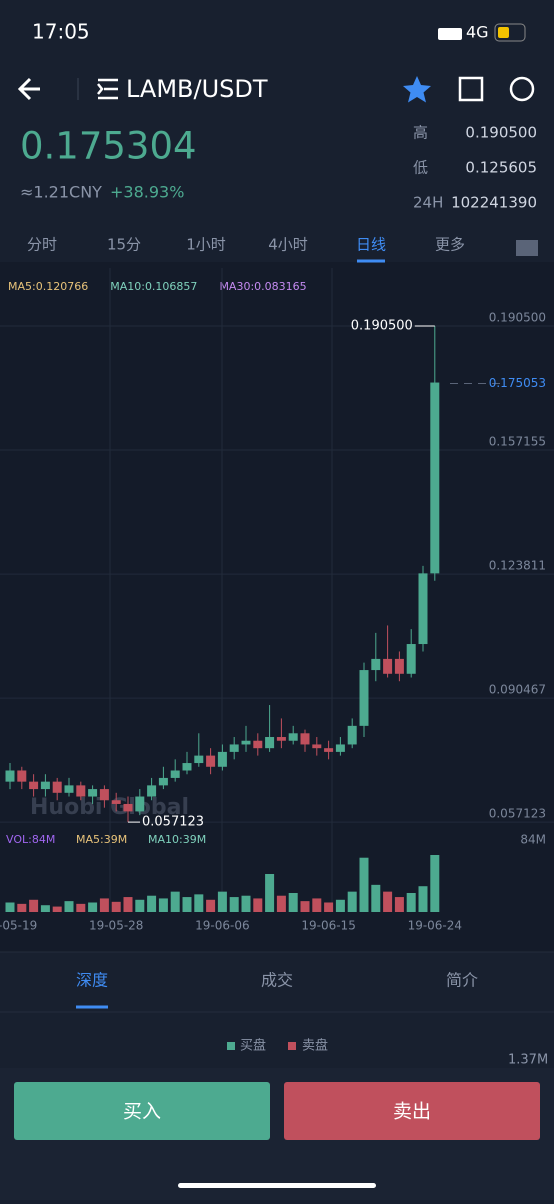 Image resolution: width=554 pixels, height=1204 pixels. I want to click on battery, so click(510, 32).